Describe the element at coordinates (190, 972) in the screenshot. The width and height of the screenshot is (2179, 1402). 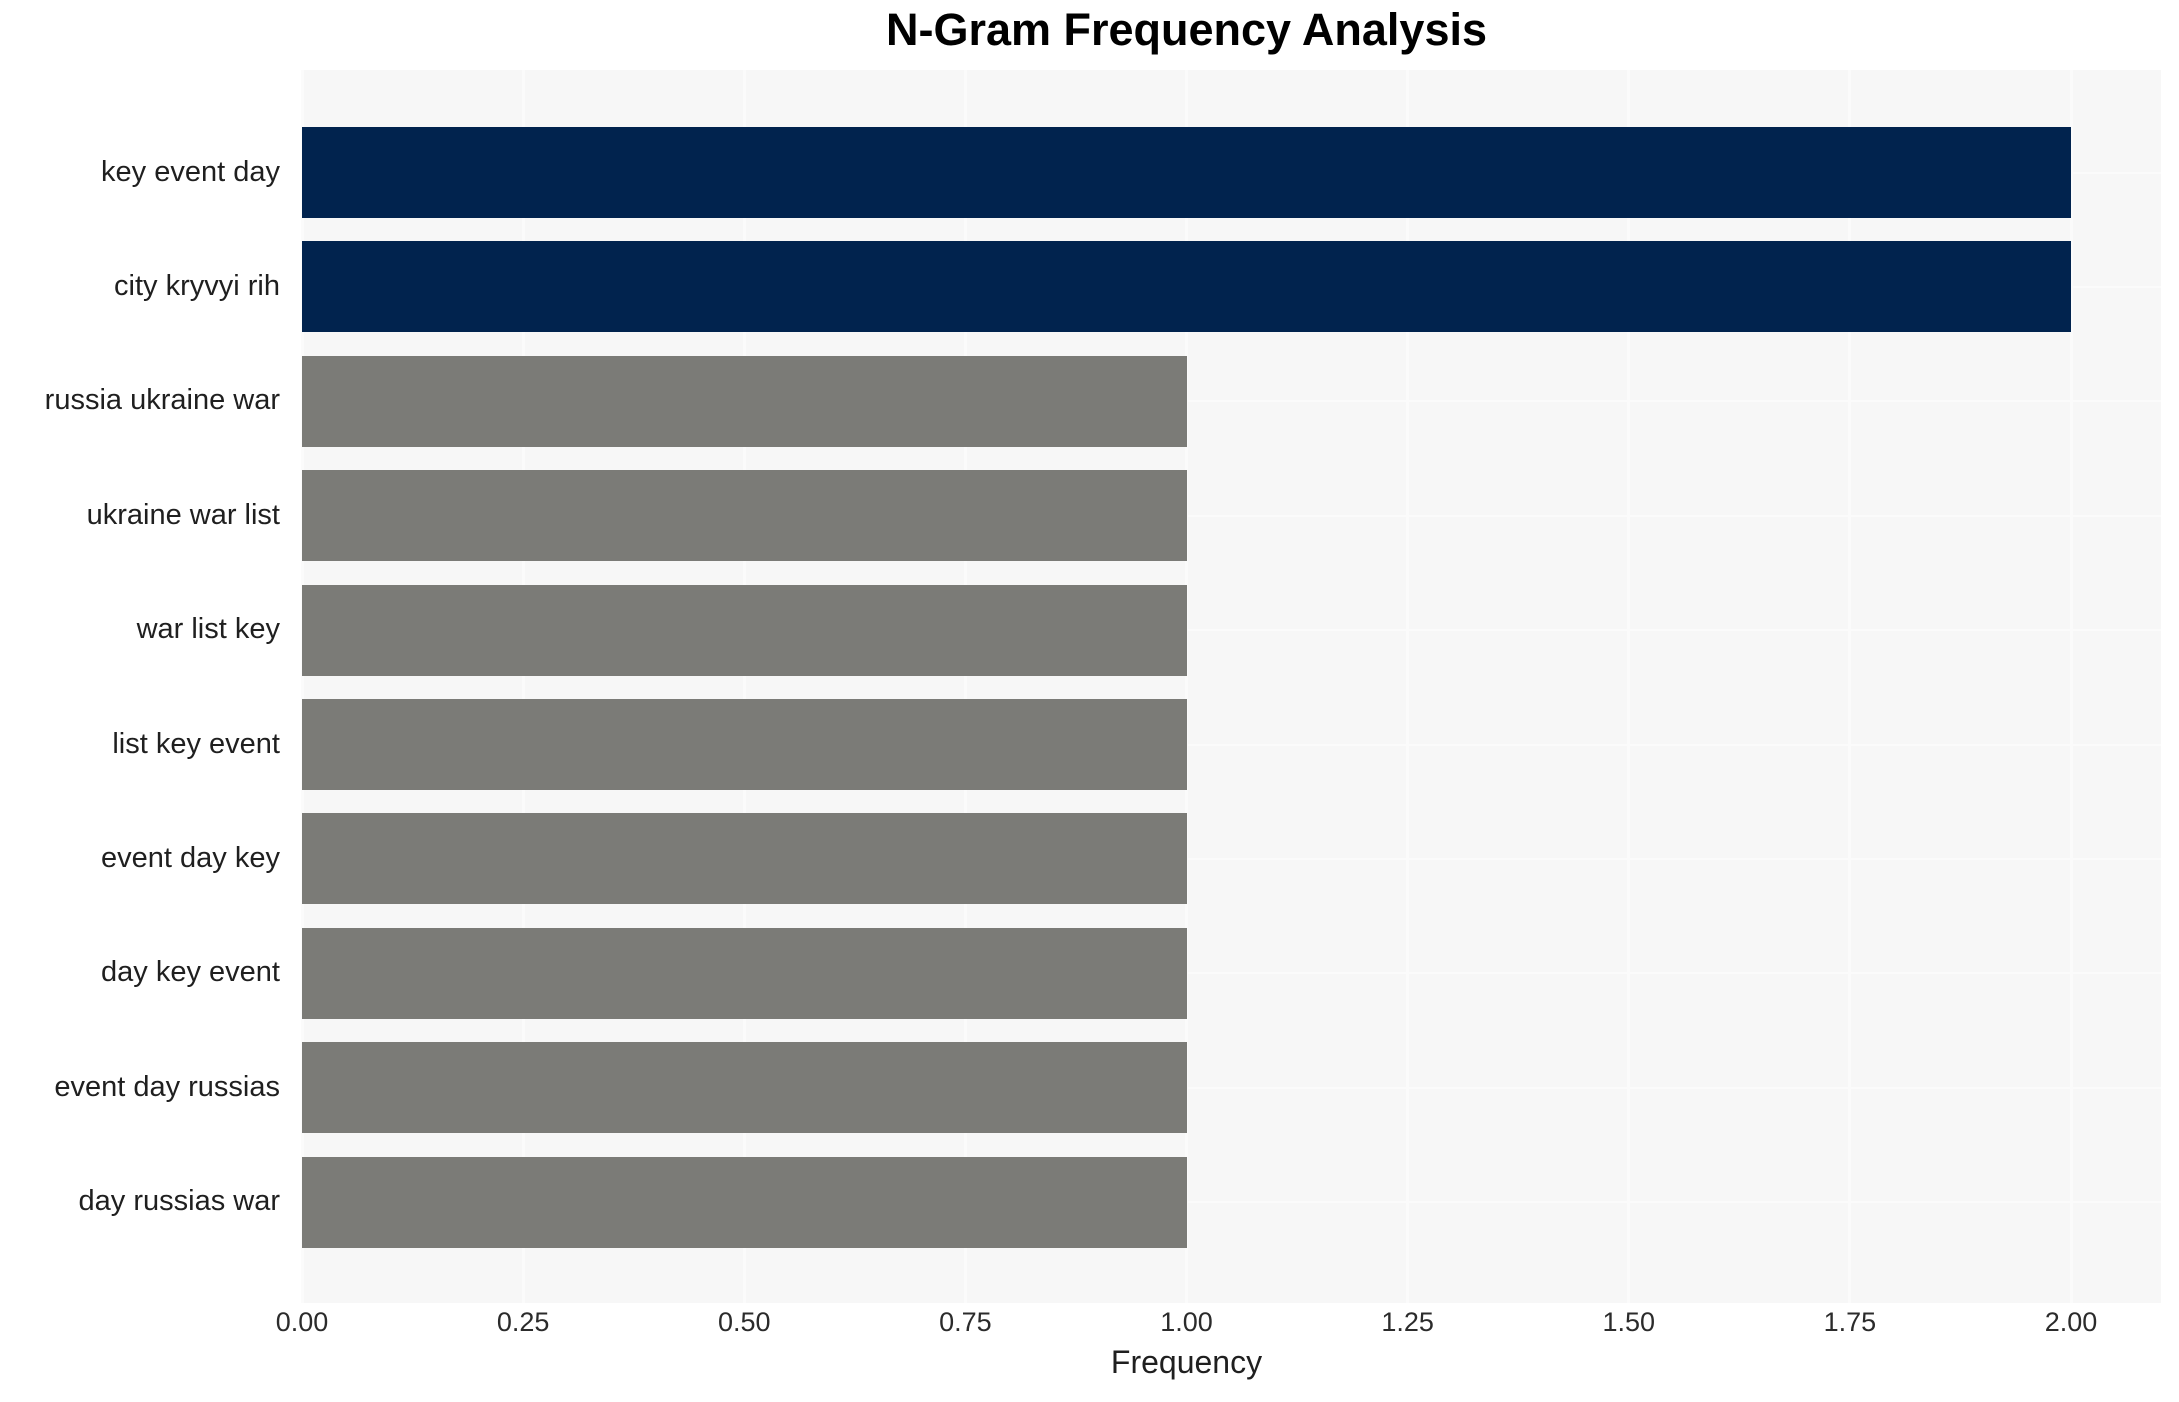
I see `y-tick-label: day key event` at that location.